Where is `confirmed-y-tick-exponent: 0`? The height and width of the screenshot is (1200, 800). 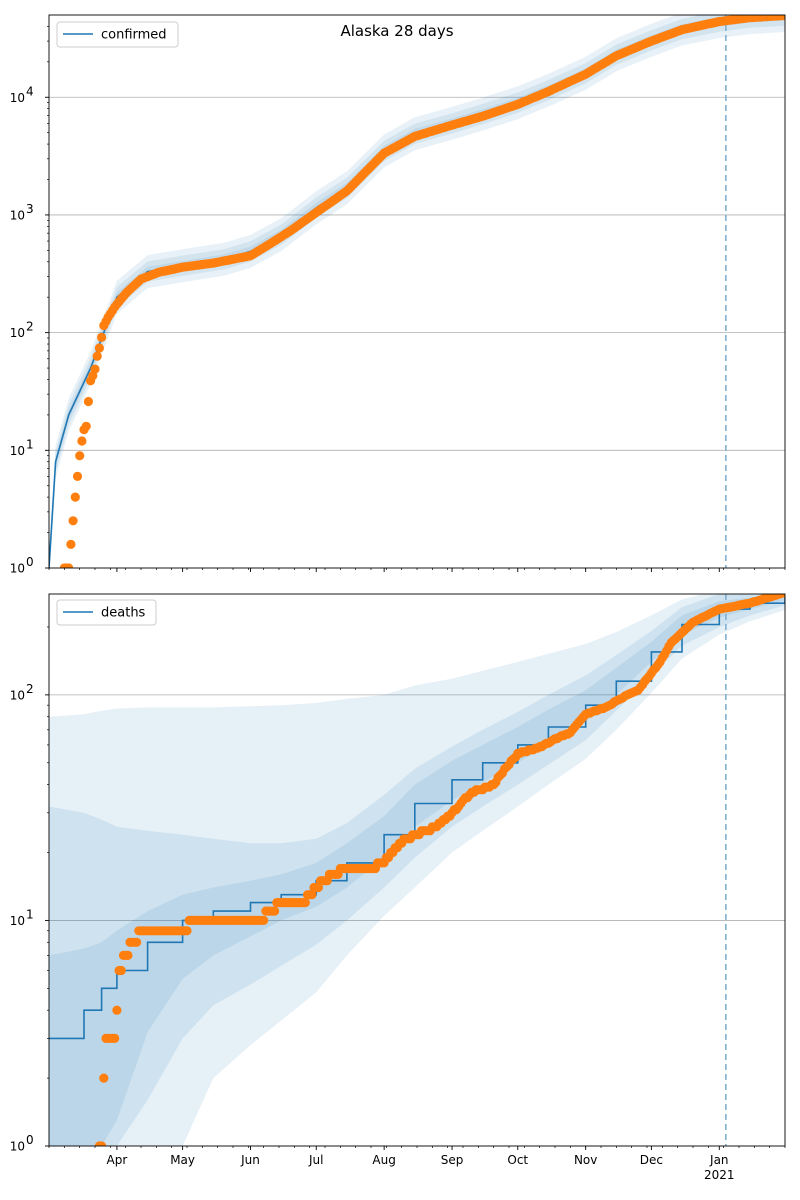 confirmed-y-tick-exponent: 0 is located at coordinates (30, 562).